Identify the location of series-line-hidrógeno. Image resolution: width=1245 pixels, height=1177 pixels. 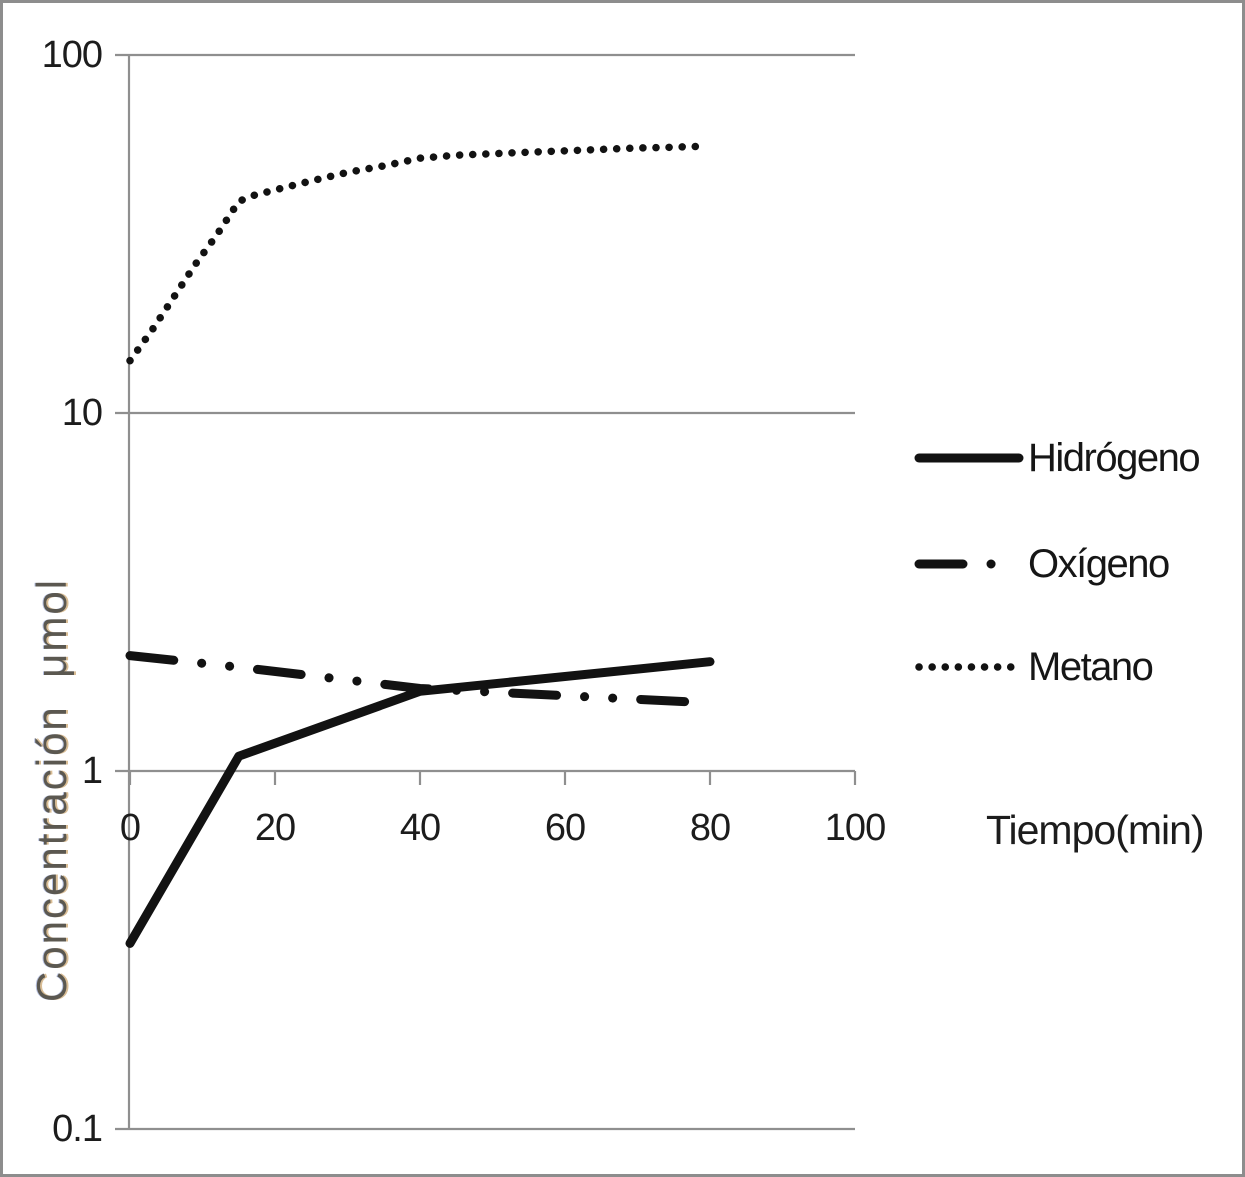
(420, 802).